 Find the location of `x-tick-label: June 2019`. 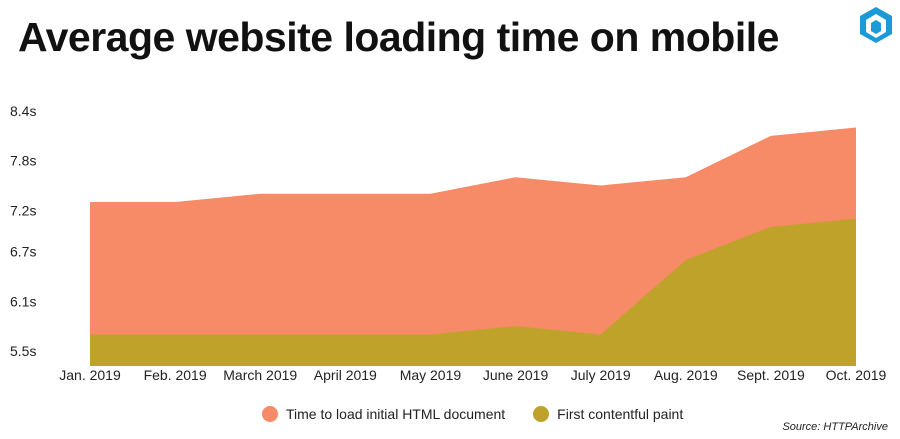

x-tick-label: June 2019 is located at coordinates (516, 375).